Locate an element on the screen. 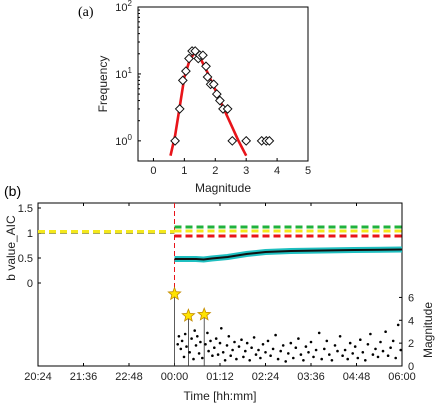  reference-b-lines is located at coordinates (220, 231).